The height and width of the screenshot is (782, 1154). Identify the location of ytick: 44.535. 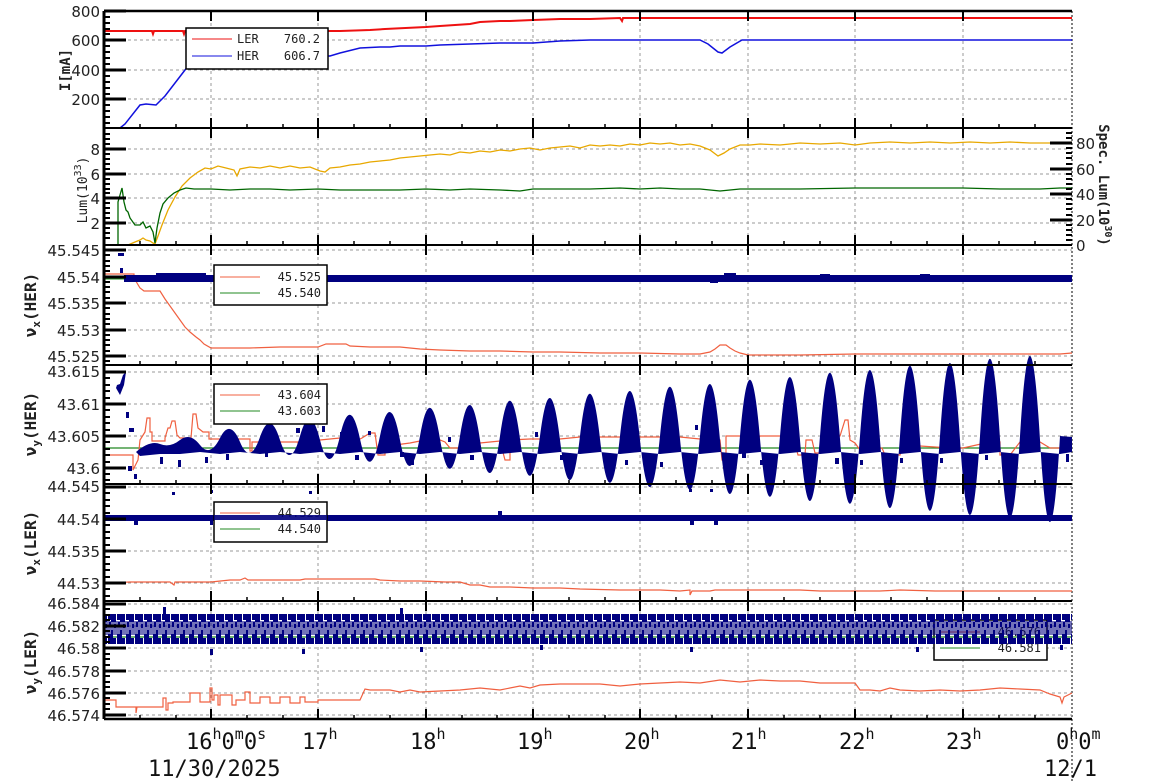
(74, 552).